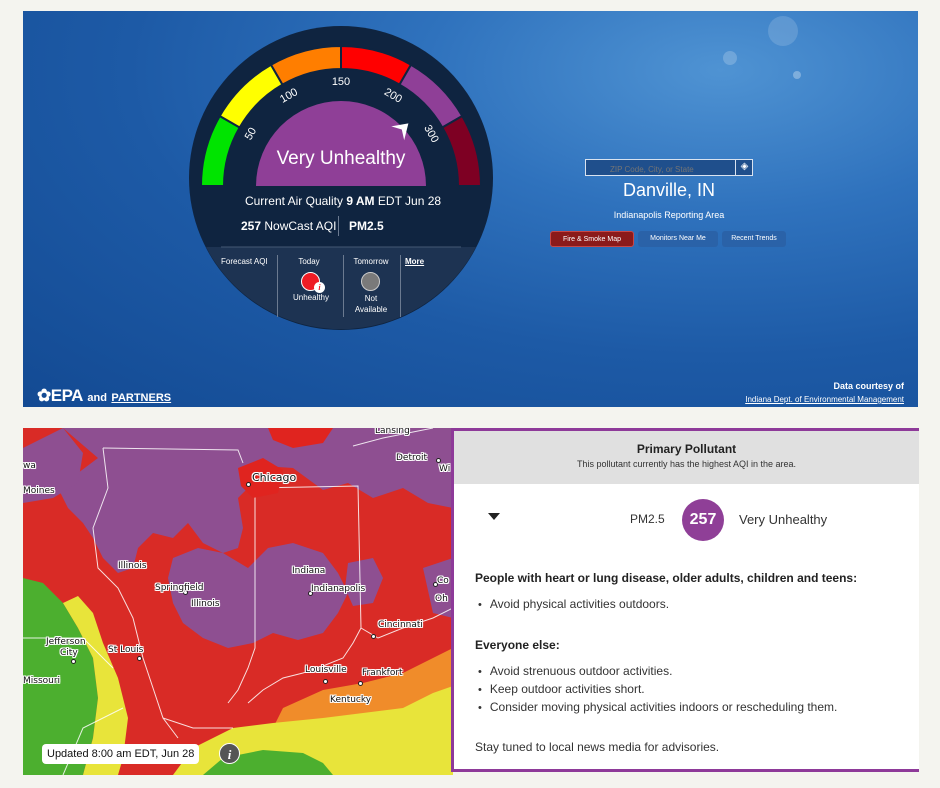 Image resolution: width=940 pixels, height=788 pixels. I want to click on city-name: Danville, IN, so click(669, 190).